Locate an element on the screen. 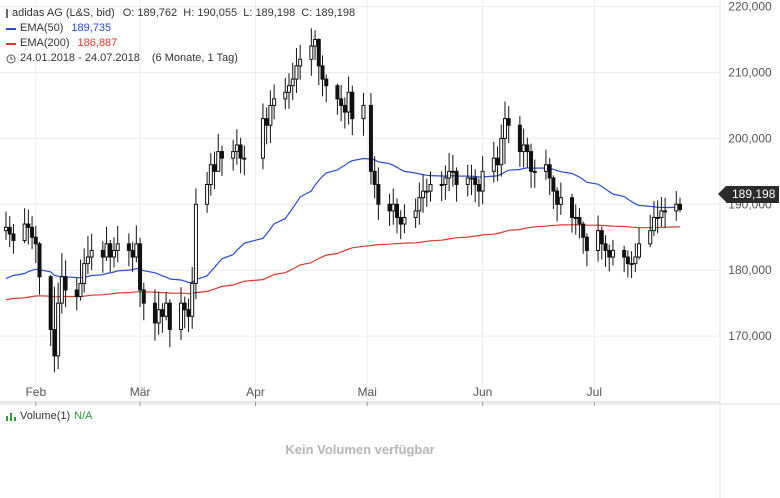 The image size is (780, 498). legend-ema200-row: EMA(200) 186,887 is located at coordinates (180, 43).